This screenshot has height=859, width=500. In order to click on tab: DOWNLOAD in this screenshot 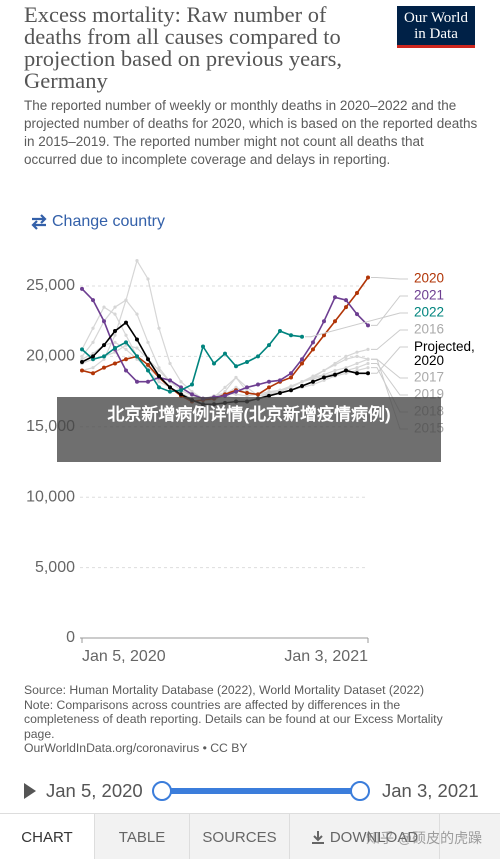, I will do `click(365, 836)`.